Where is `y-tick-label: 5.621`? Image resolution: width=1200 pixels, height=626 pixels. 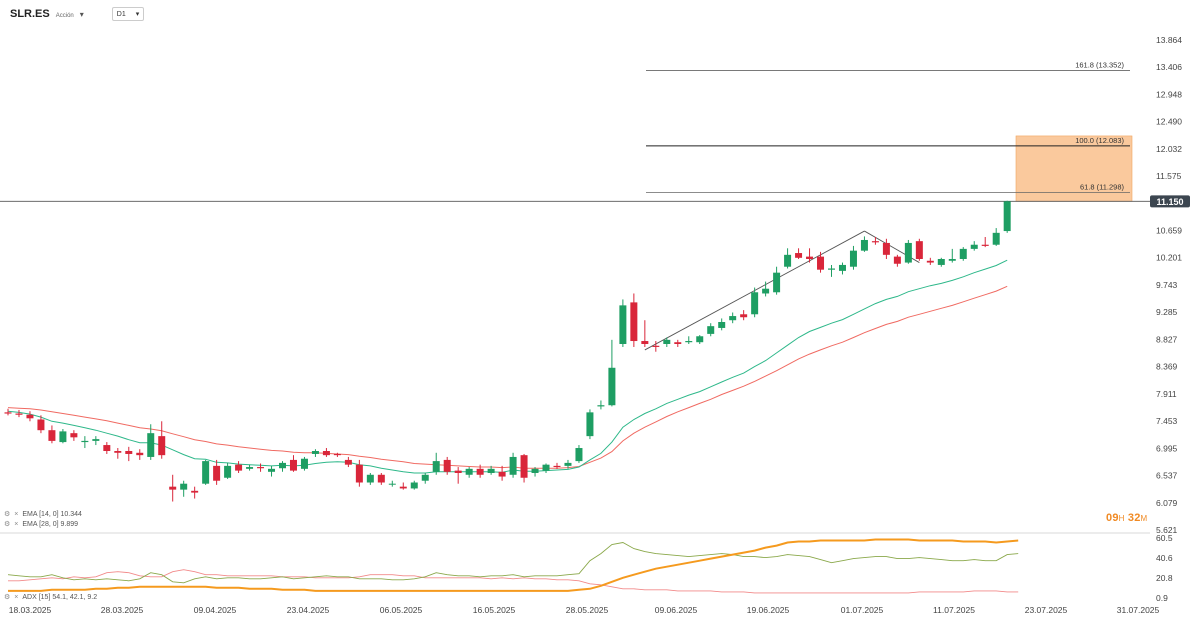 y-tick-label: 5.621 is located at coordinates (1167, 530).